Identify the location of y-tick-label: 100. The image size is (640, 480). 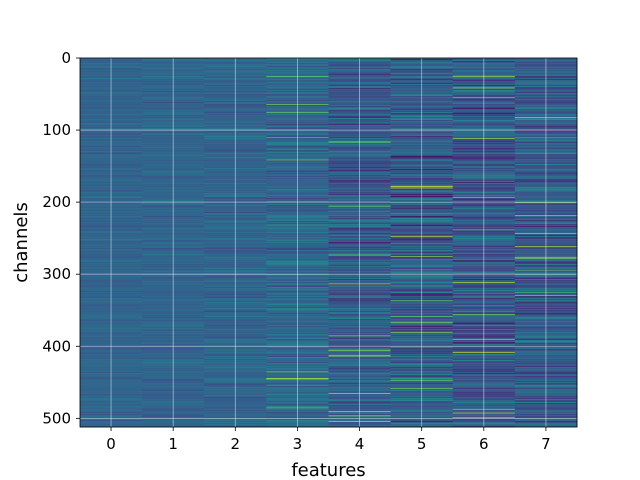
(56, 130).